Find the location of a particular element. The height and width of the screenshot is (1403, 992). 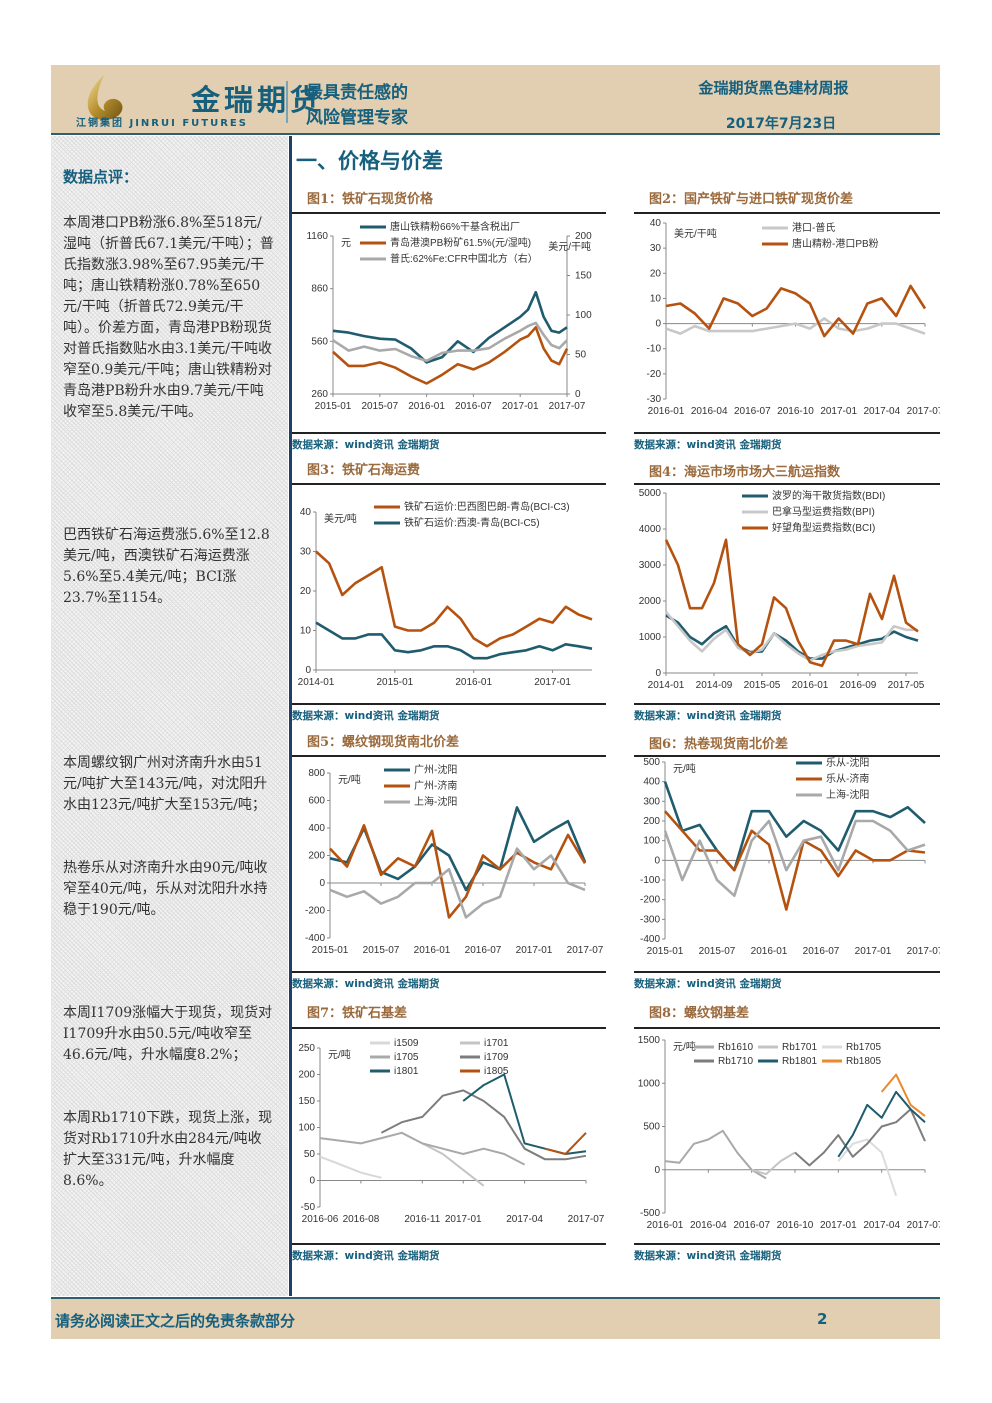

company-logo is located at coordinates (105, 97).